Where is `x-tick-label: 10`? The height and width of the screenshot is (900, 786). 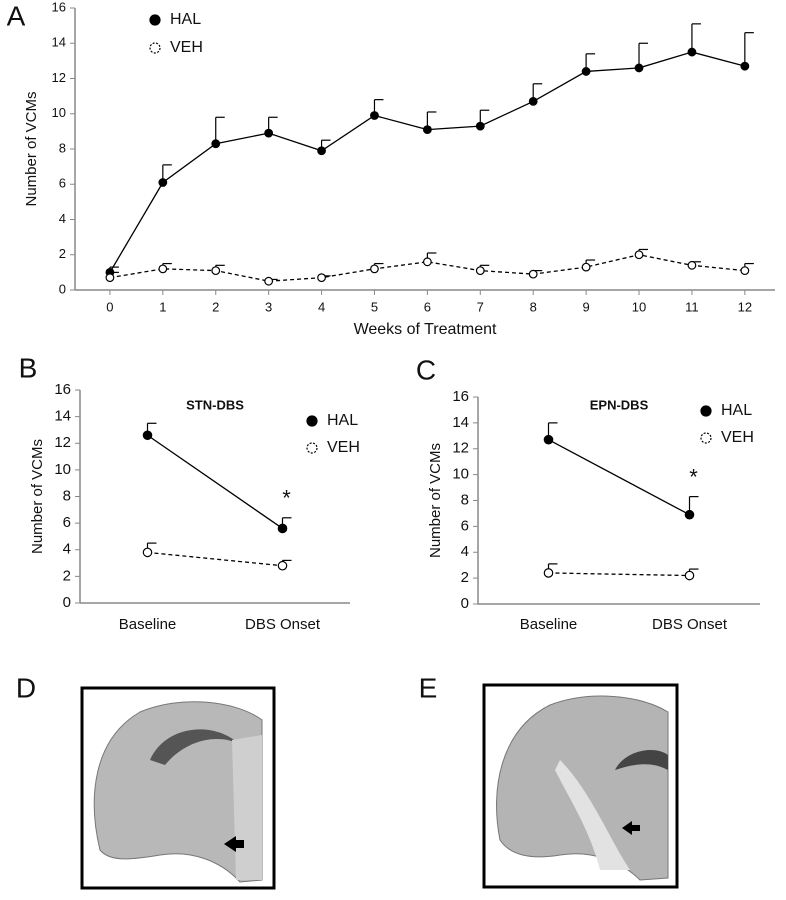 x-tick-label: 10 is located at coordinates (639, 306).